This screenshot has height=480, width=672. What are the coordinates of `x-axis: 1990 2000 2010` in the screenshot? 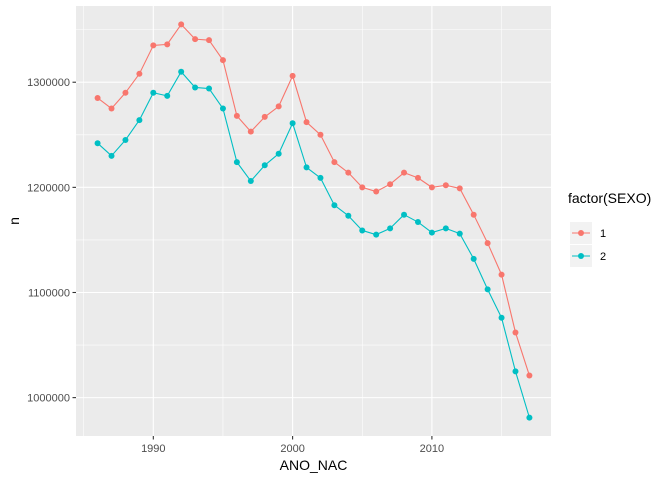 It's located at (292, 445).